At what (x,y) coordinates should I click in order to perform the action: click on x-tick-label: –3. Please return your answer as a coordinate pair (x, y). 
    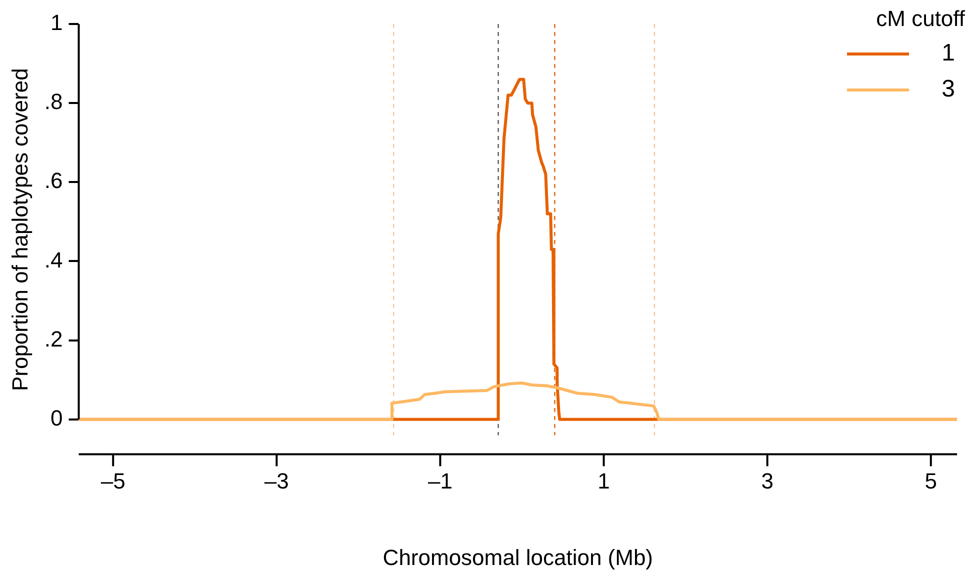
    Looking at the image, I should click on (276, 481).